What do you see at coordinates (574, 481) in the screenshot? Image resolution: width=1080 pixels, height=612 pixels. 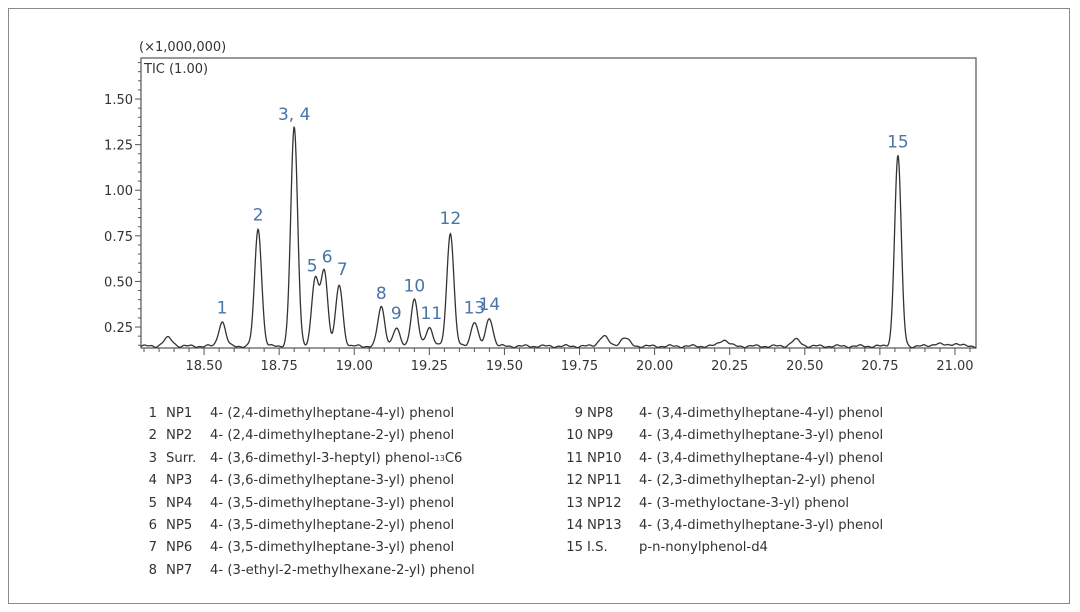 I see `peak-number: 12` at bounding box center [574, 481].